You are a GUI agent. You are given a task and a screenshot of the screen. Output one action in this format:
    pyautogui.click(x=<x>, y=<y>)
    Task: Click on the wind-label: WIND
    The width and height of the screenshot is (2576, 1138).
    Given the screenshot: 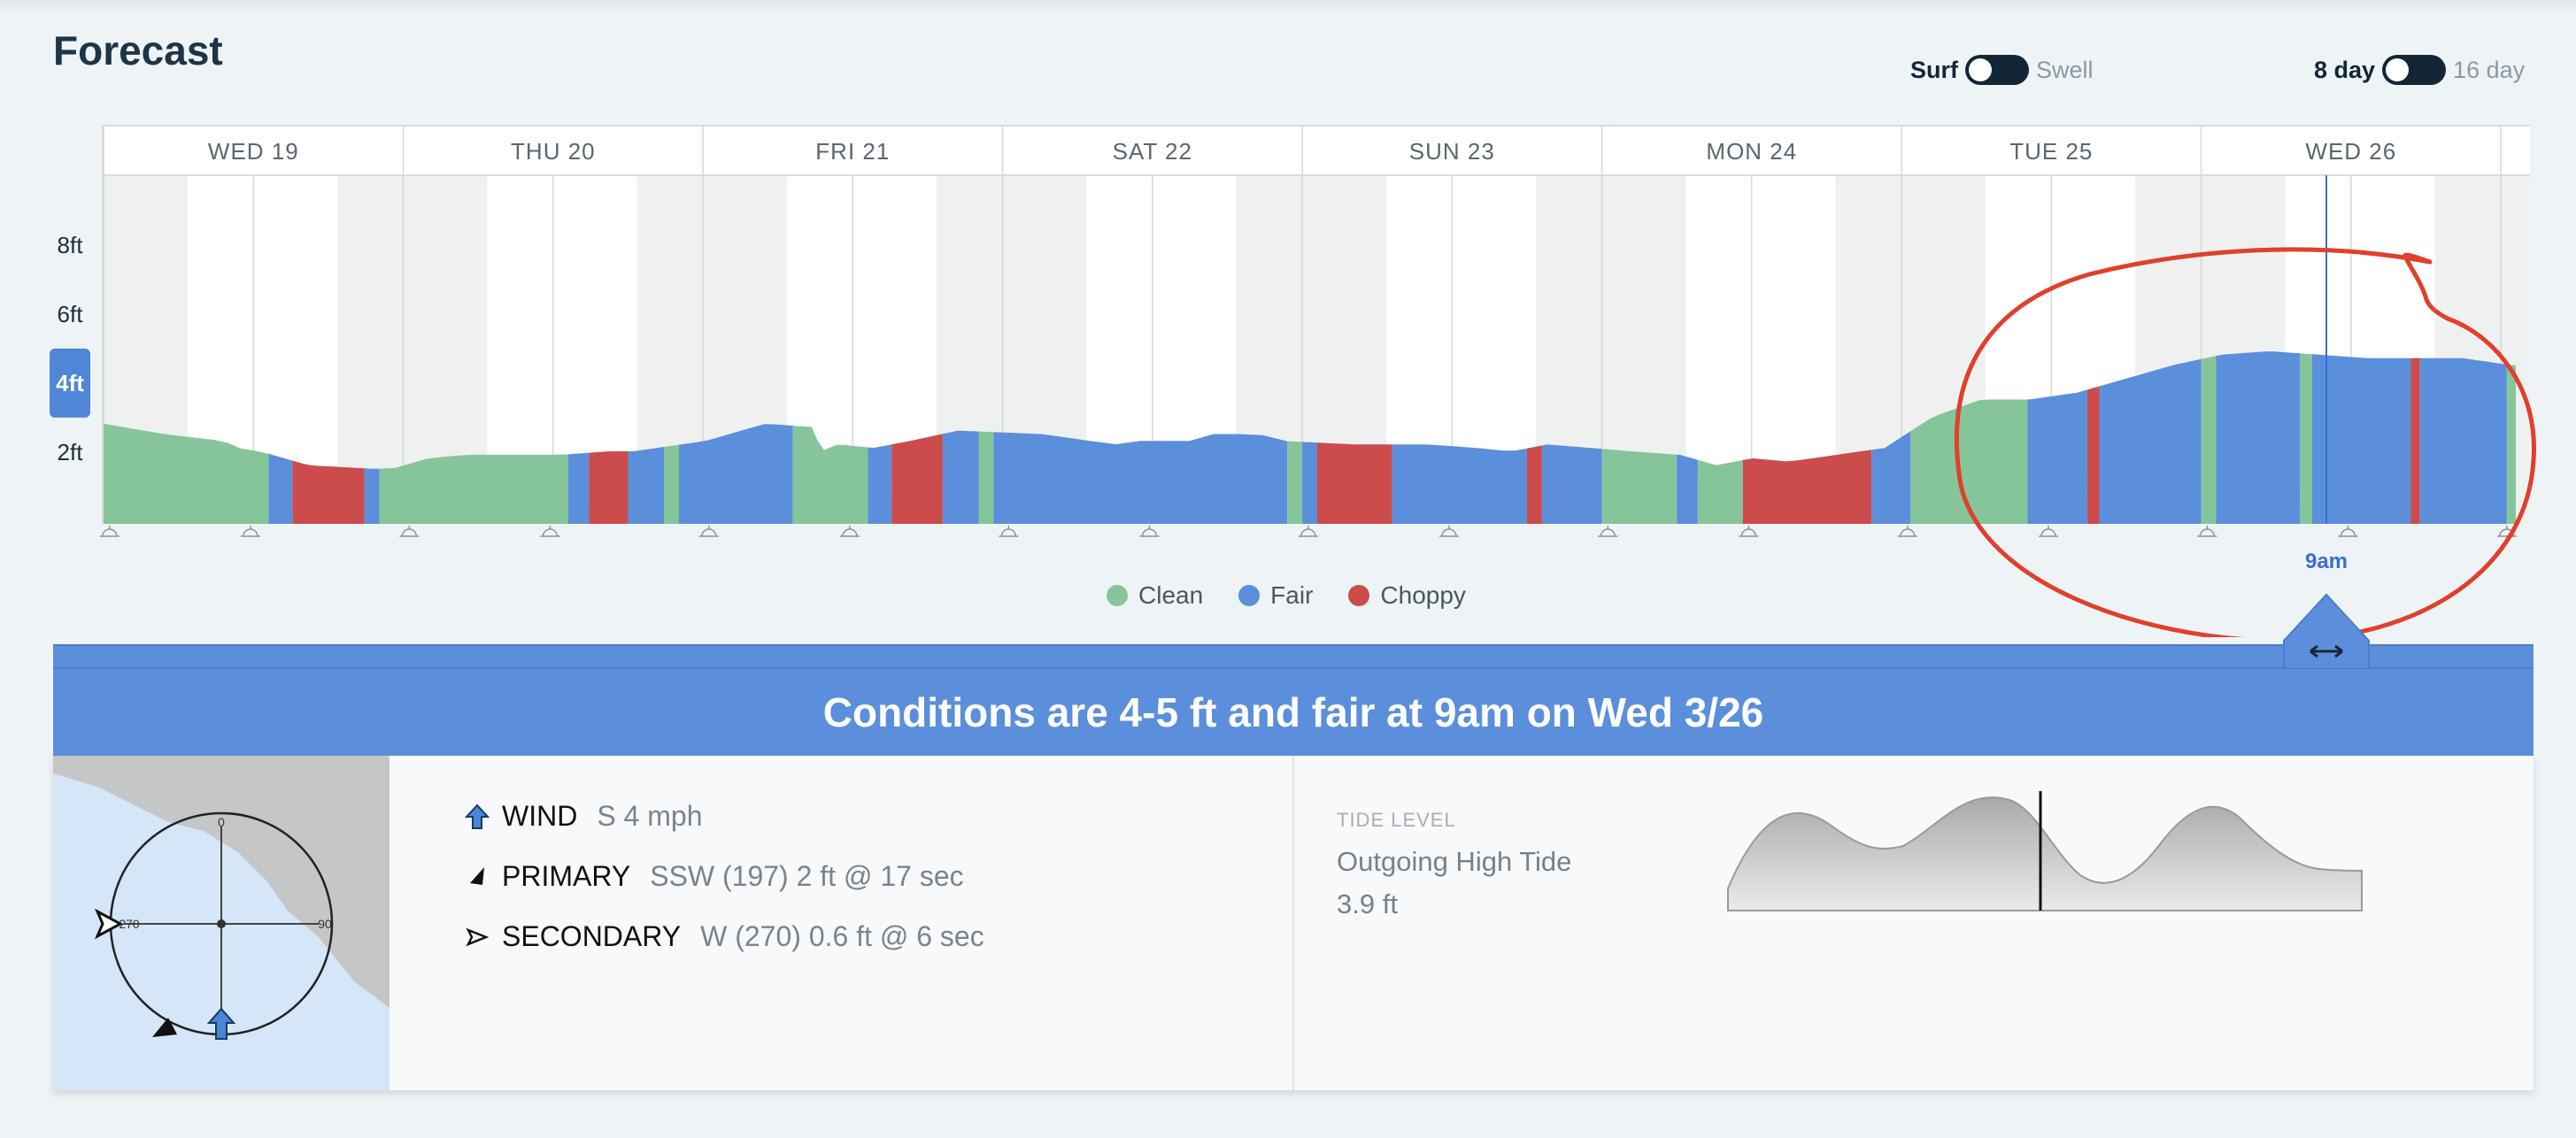 What is the action you would take?
    pyautogui.click(x=540, y=816)
    